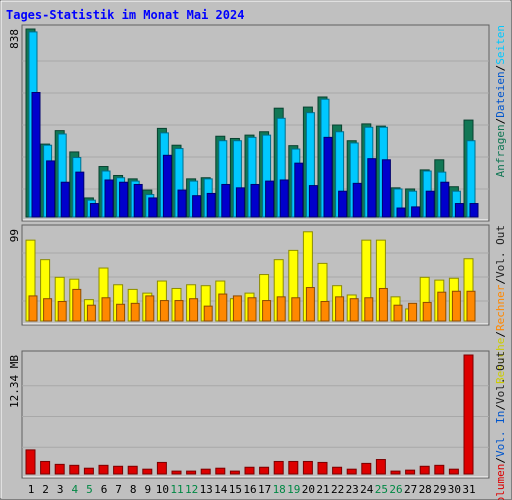 This screenshot has width=512, height=500. What do you see at coordinates (500, 434) in the screenshot?
I see `legend-entry: Vol. In` at bounding box center [500, 434].